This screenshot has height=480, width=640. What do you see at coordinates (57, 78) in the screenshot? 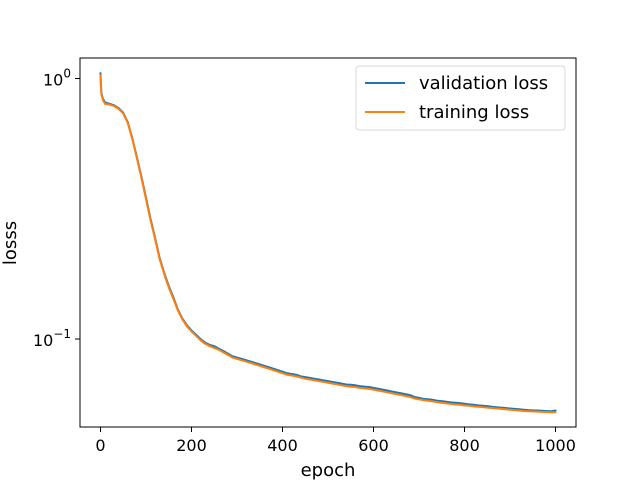
I see `y-tick-label: 10⁰` at bounding box center [57, 78].